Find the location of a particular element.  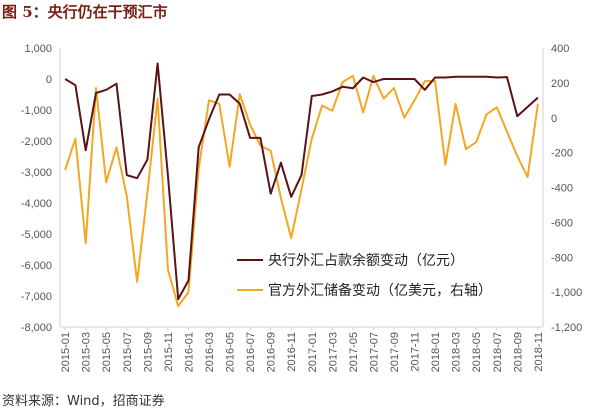

right-axis-tick-label: 400 is located at coordinates (560, 49).